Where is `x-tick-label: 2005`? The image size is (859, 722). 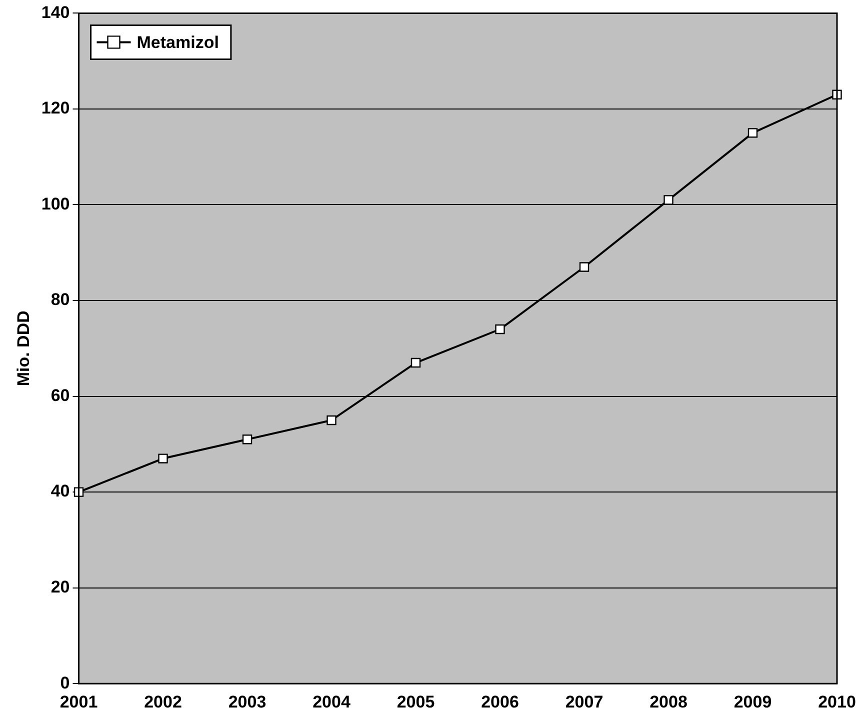 x-tick-label: 2005 is located at coordinates (415, 702).